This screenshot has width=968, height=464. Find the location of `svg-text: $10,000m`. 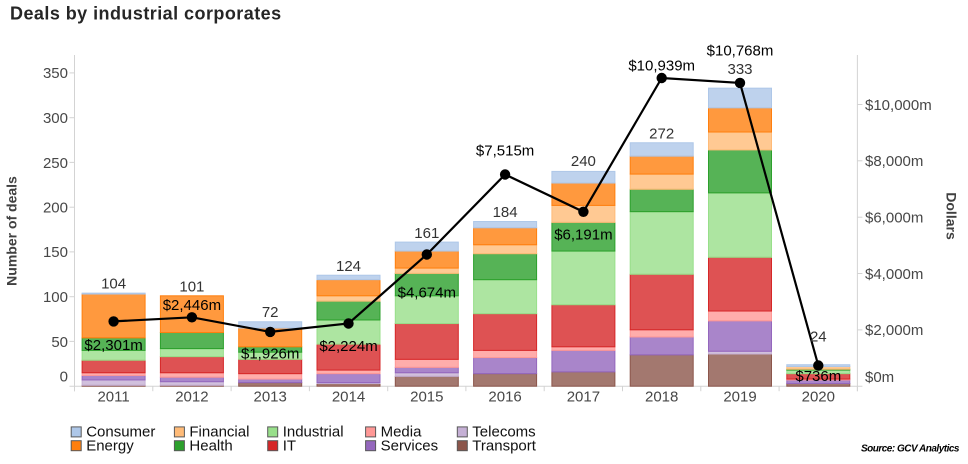

svg-text: $10,000m is located at coordinates (898, 105).